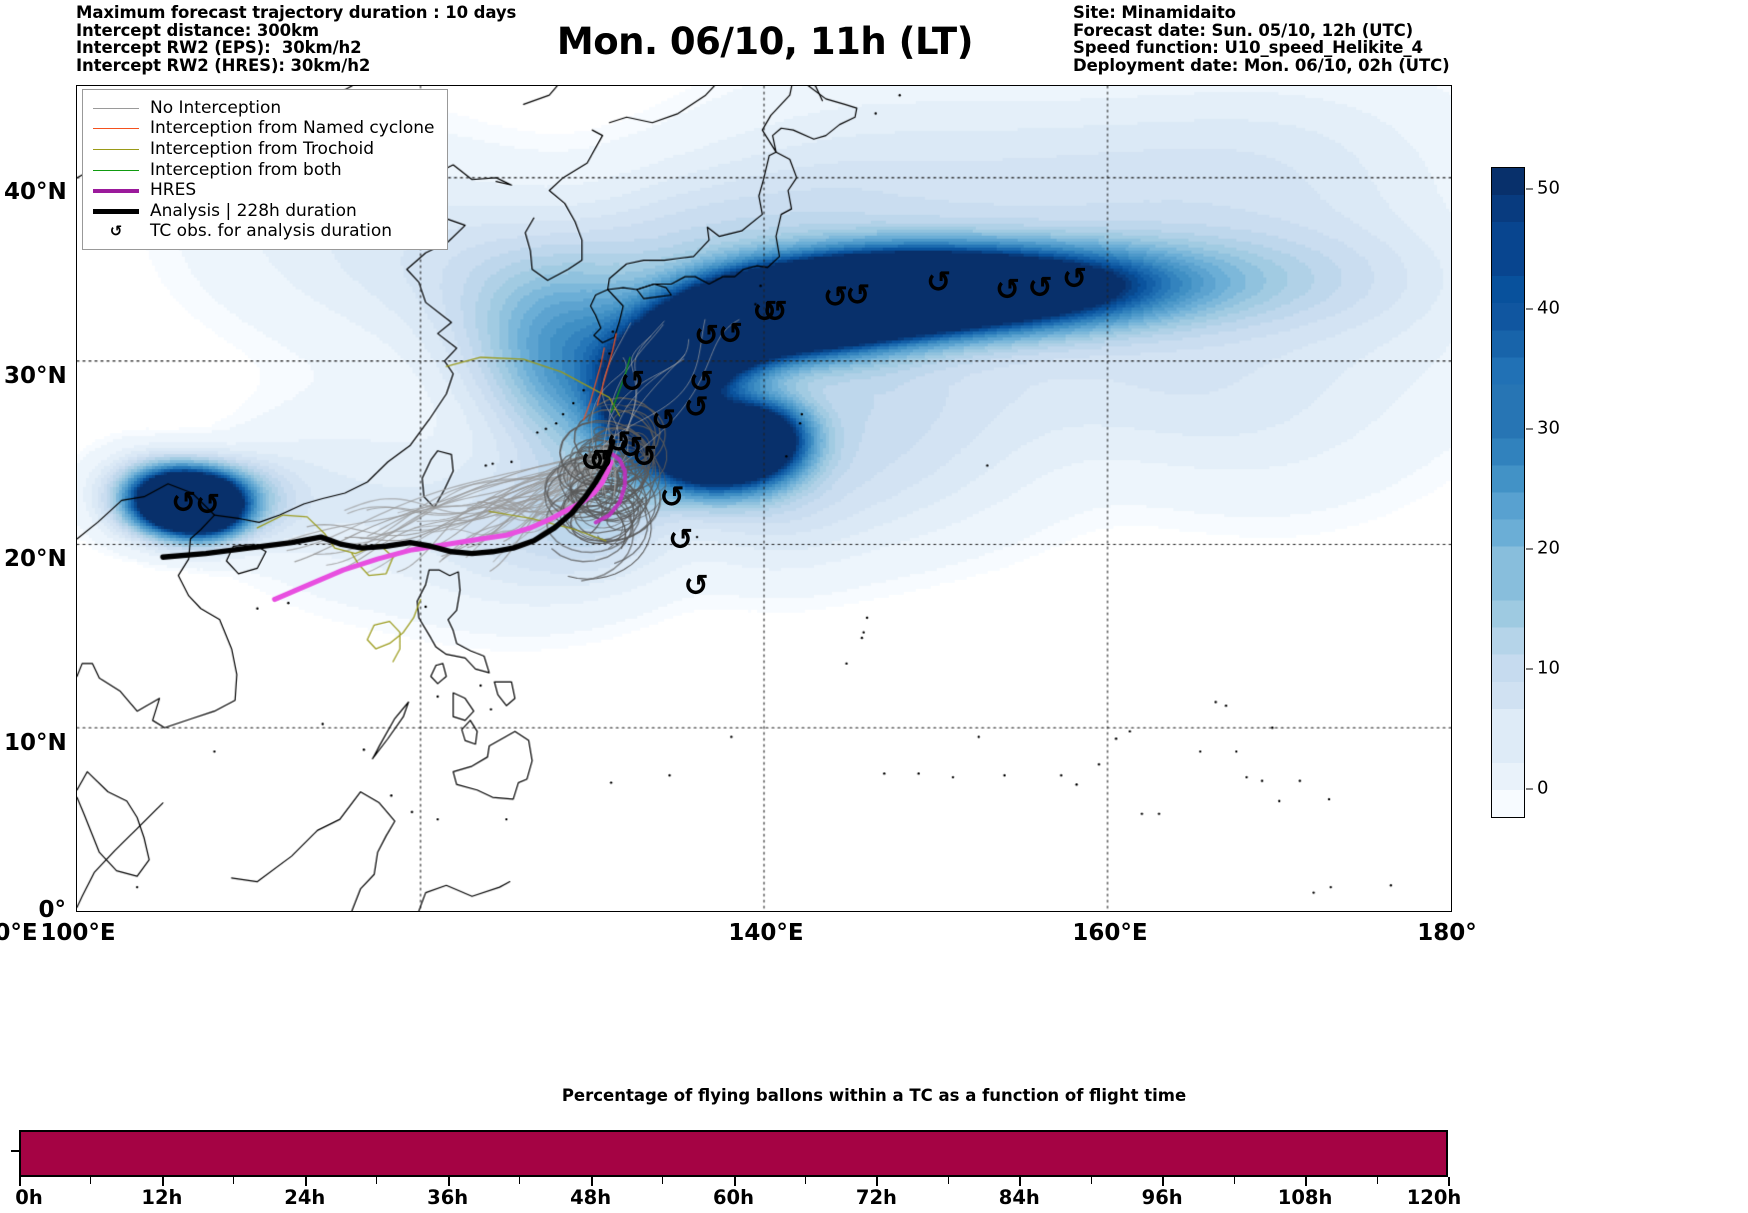 Image resolution: width=1748 pixels, height=1213 pixels. What do you see at coordinates (116, 170) in the screenshot?
I see `legend-swatch-both` at bounding box center [116, 170].